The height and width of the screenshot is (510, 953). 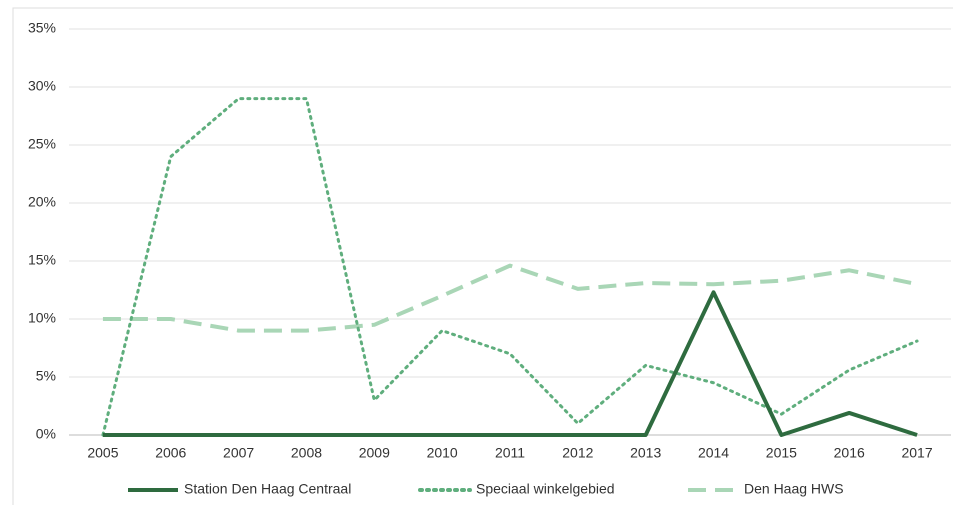 I want to click on x-tick-label: 2008, so click(x=306, y=453).